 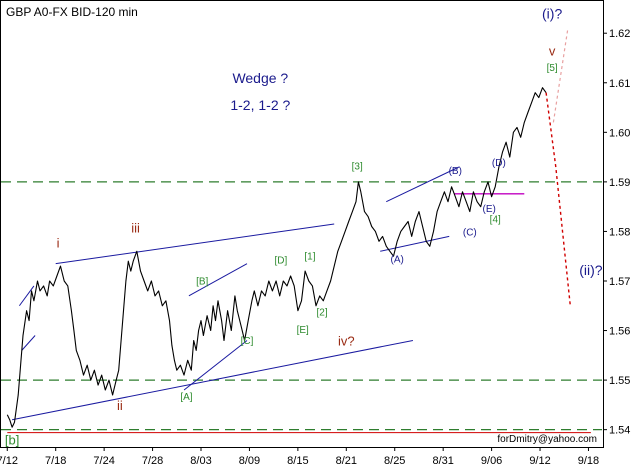 What do you see at coordinates (202, 281) in the screenshot?
I see `wave-label: [B]` at bounding box center [202, 281].